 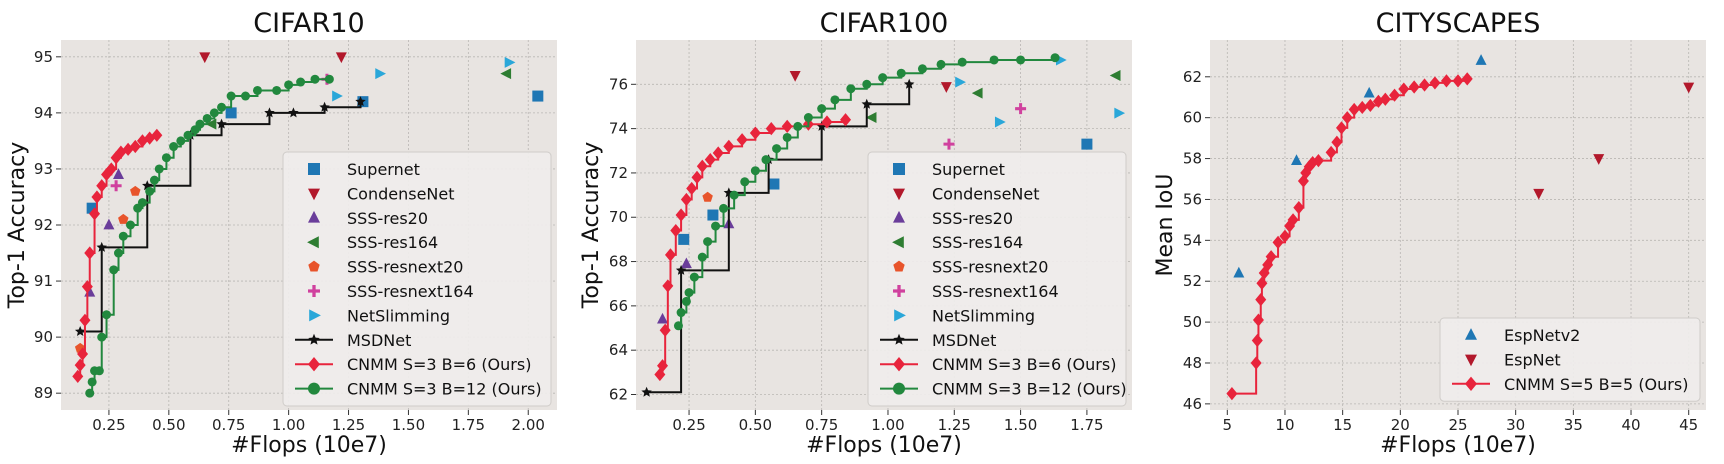 I want to click on x-axis-label: #Flops (10e7), so click(x=884, y=445).